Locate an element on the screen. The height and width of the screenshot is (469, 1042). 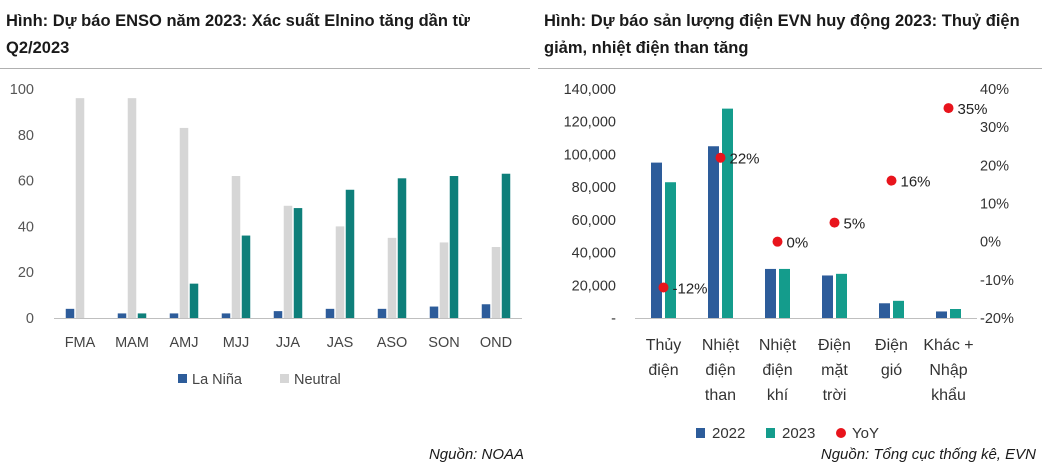
yoy-data-label: 22% is located at coordinates (745, 159).